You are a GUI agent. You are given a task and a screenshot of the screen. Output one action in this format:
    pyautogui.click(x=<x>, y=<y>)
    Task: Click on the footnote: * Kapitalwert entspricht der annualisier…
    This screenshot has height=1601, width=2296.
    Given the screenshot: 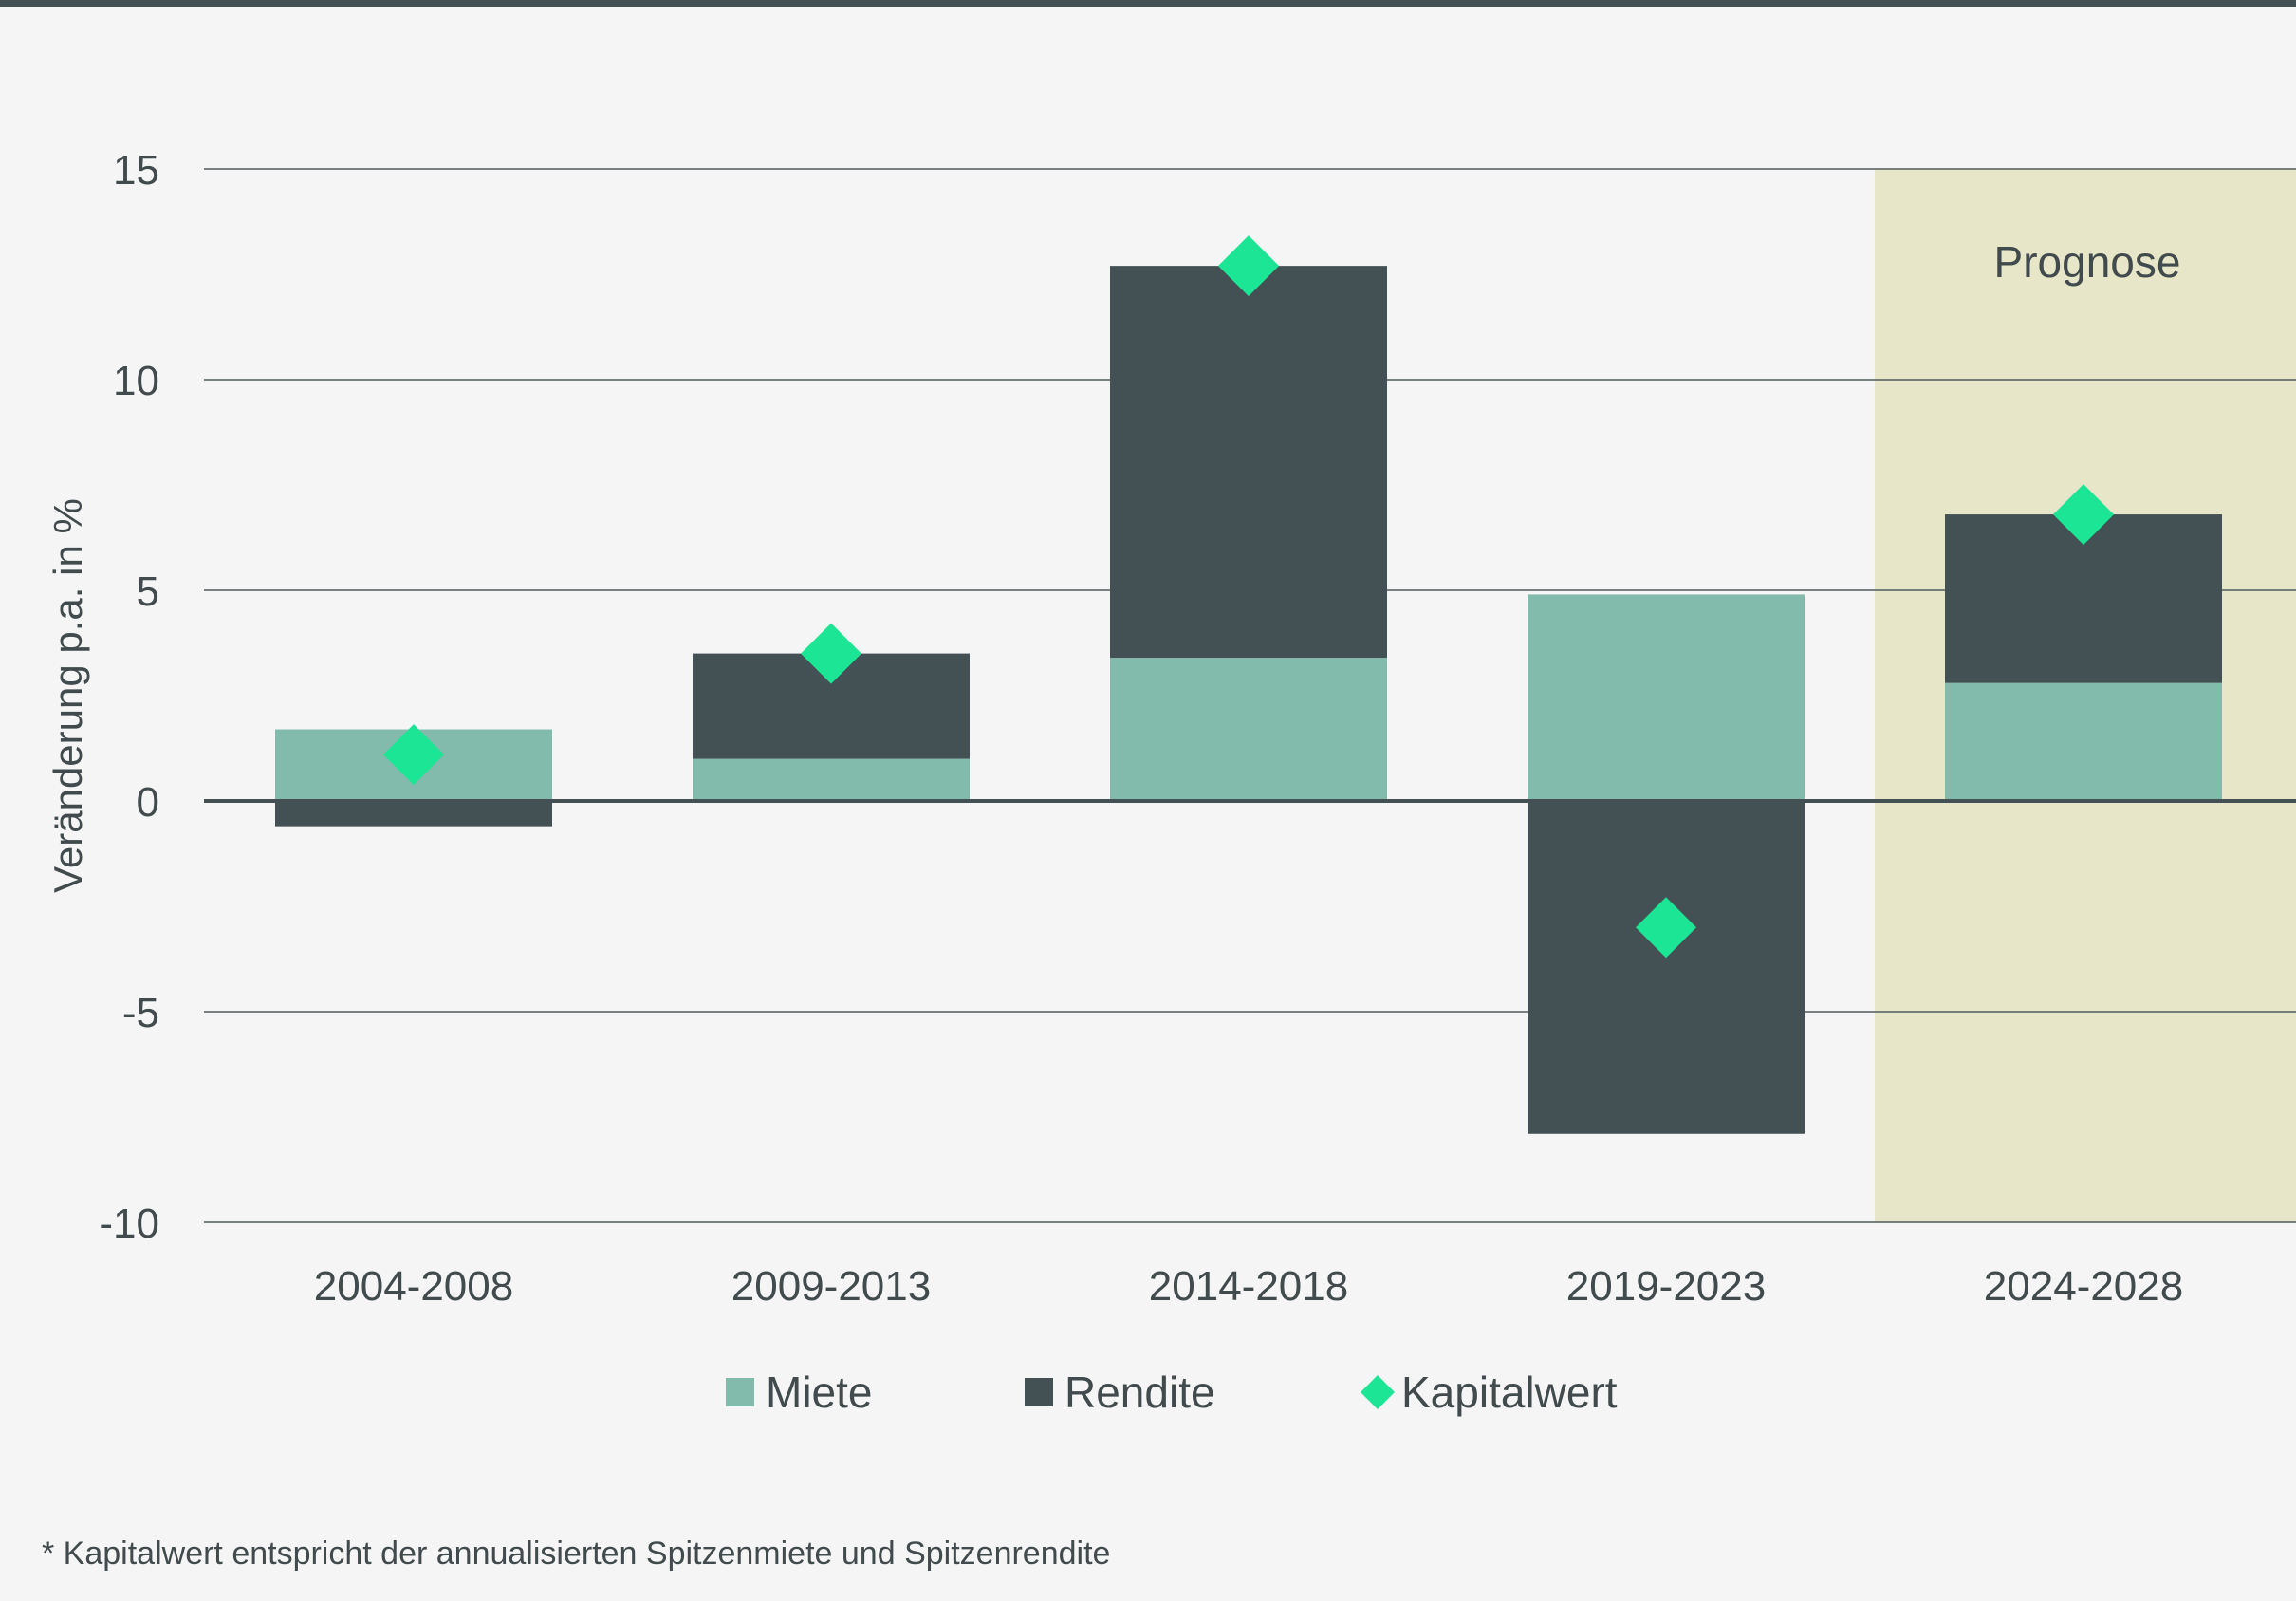 What is the action you would take?
    pyautogui.click(x=576, y=1554)
    